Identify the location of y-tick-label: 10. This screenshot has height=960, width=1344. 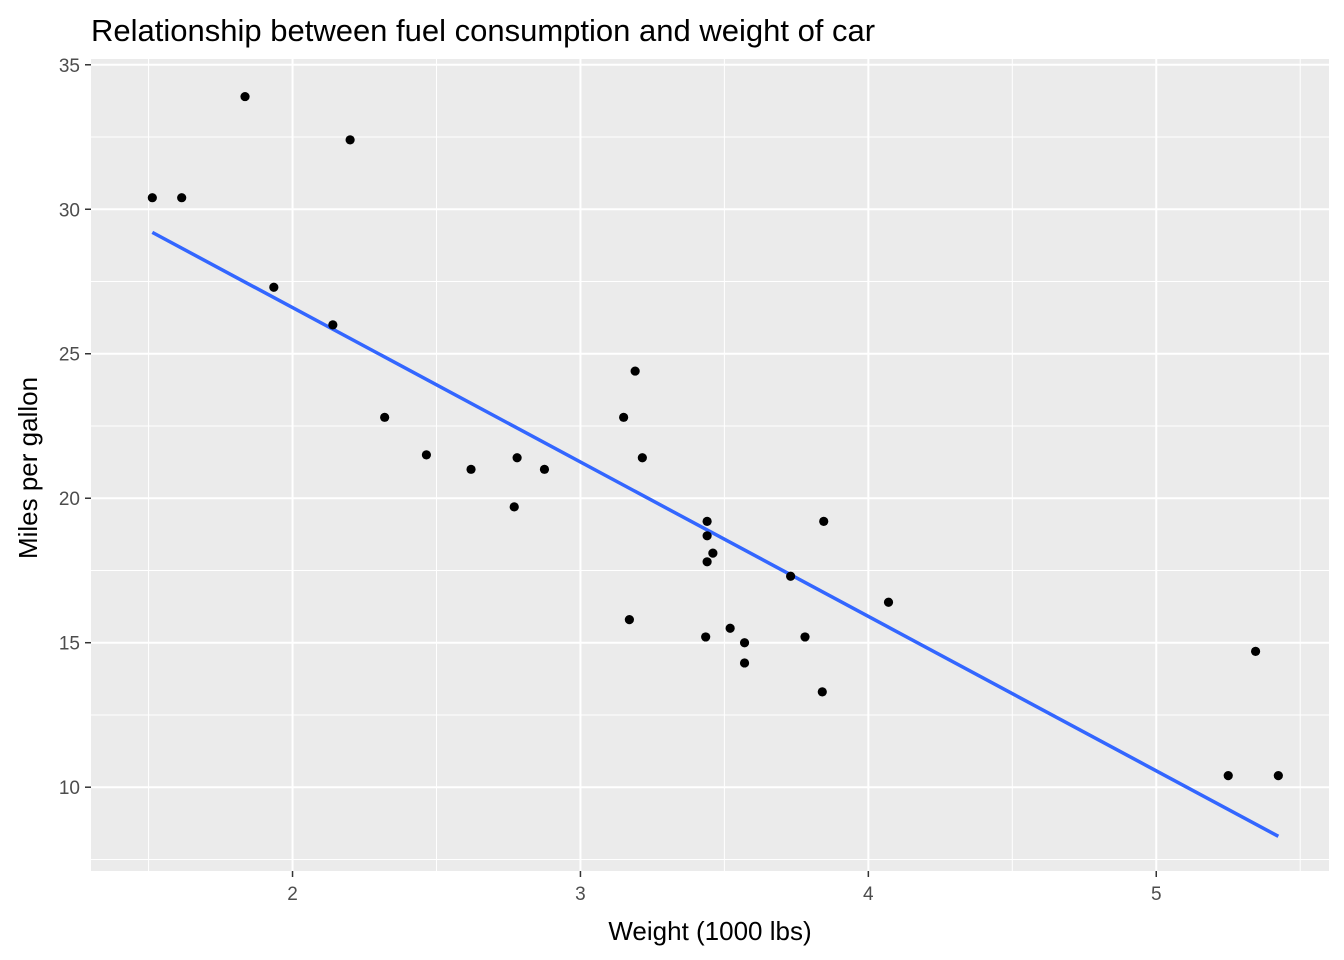
(69, 788).